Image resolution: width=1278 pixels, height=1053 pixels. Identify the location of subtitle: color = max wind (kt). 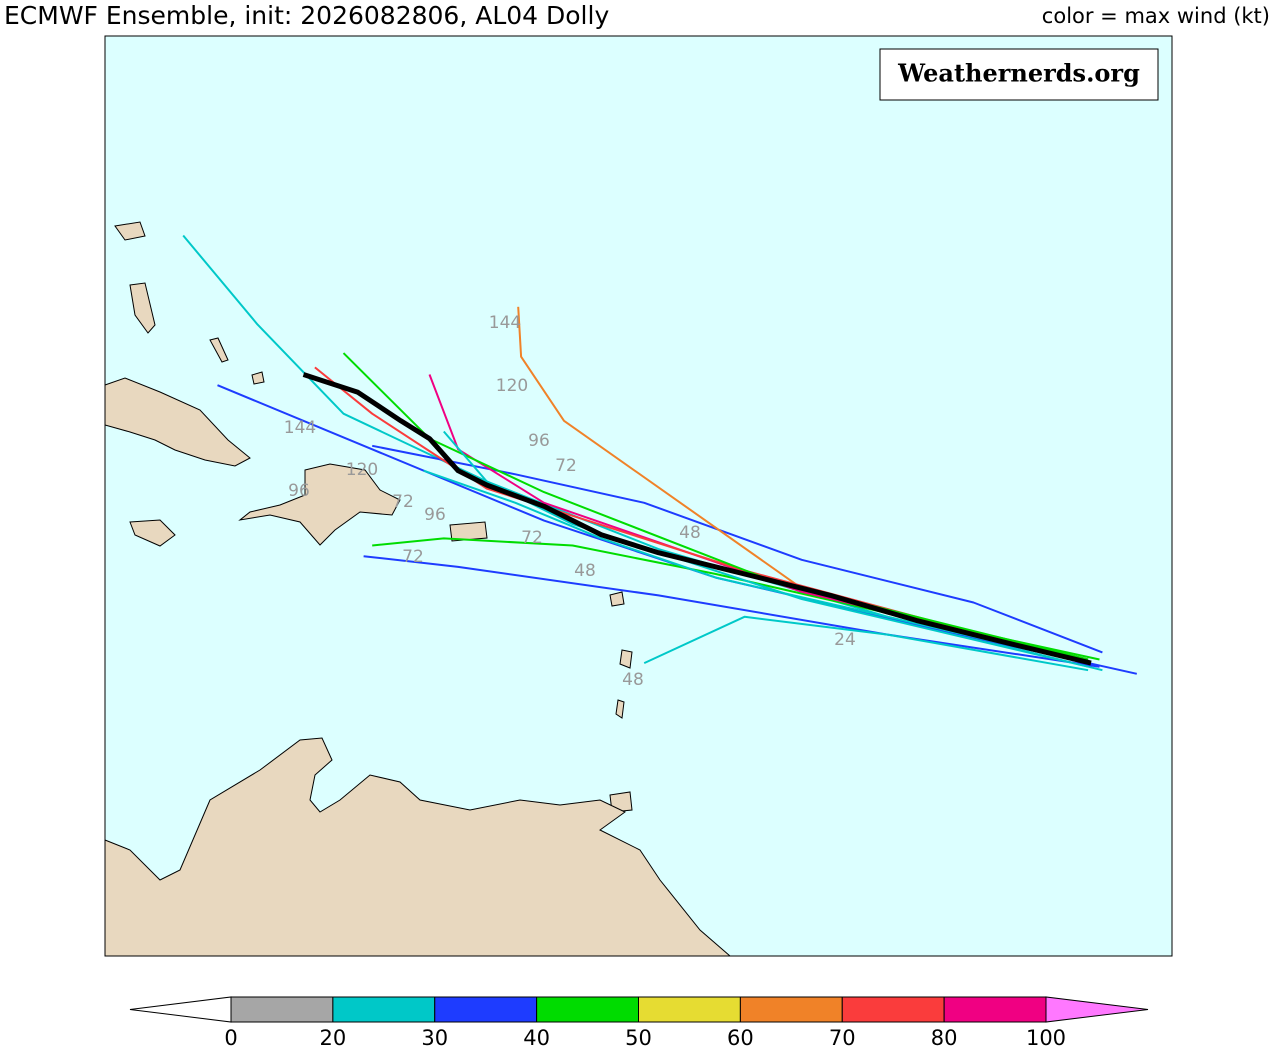
(1156, 16).